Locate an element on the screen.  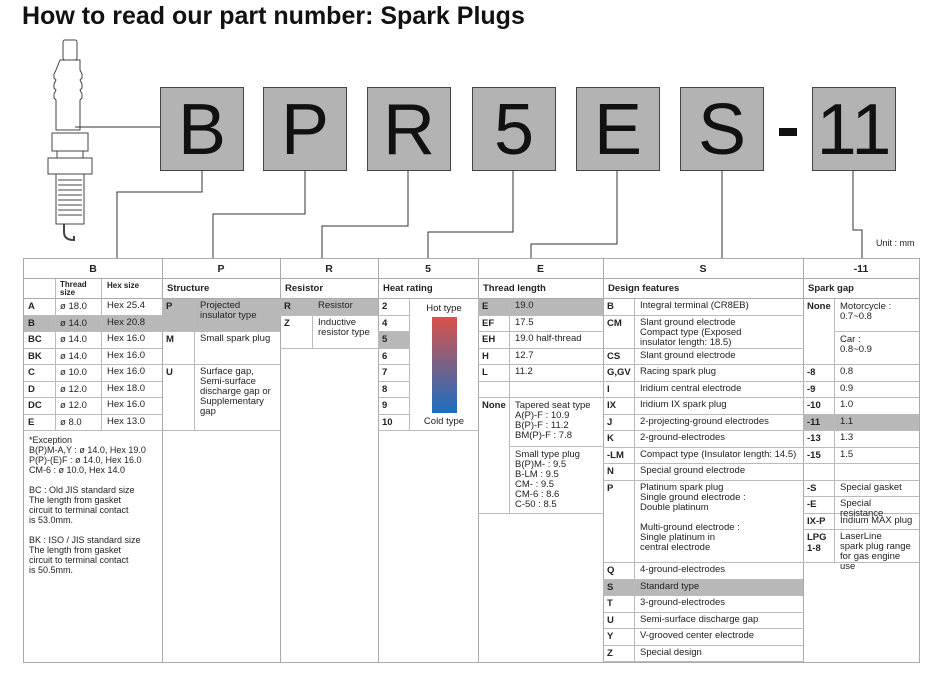
subheader: Hex size is located at coordinates (123, 285).